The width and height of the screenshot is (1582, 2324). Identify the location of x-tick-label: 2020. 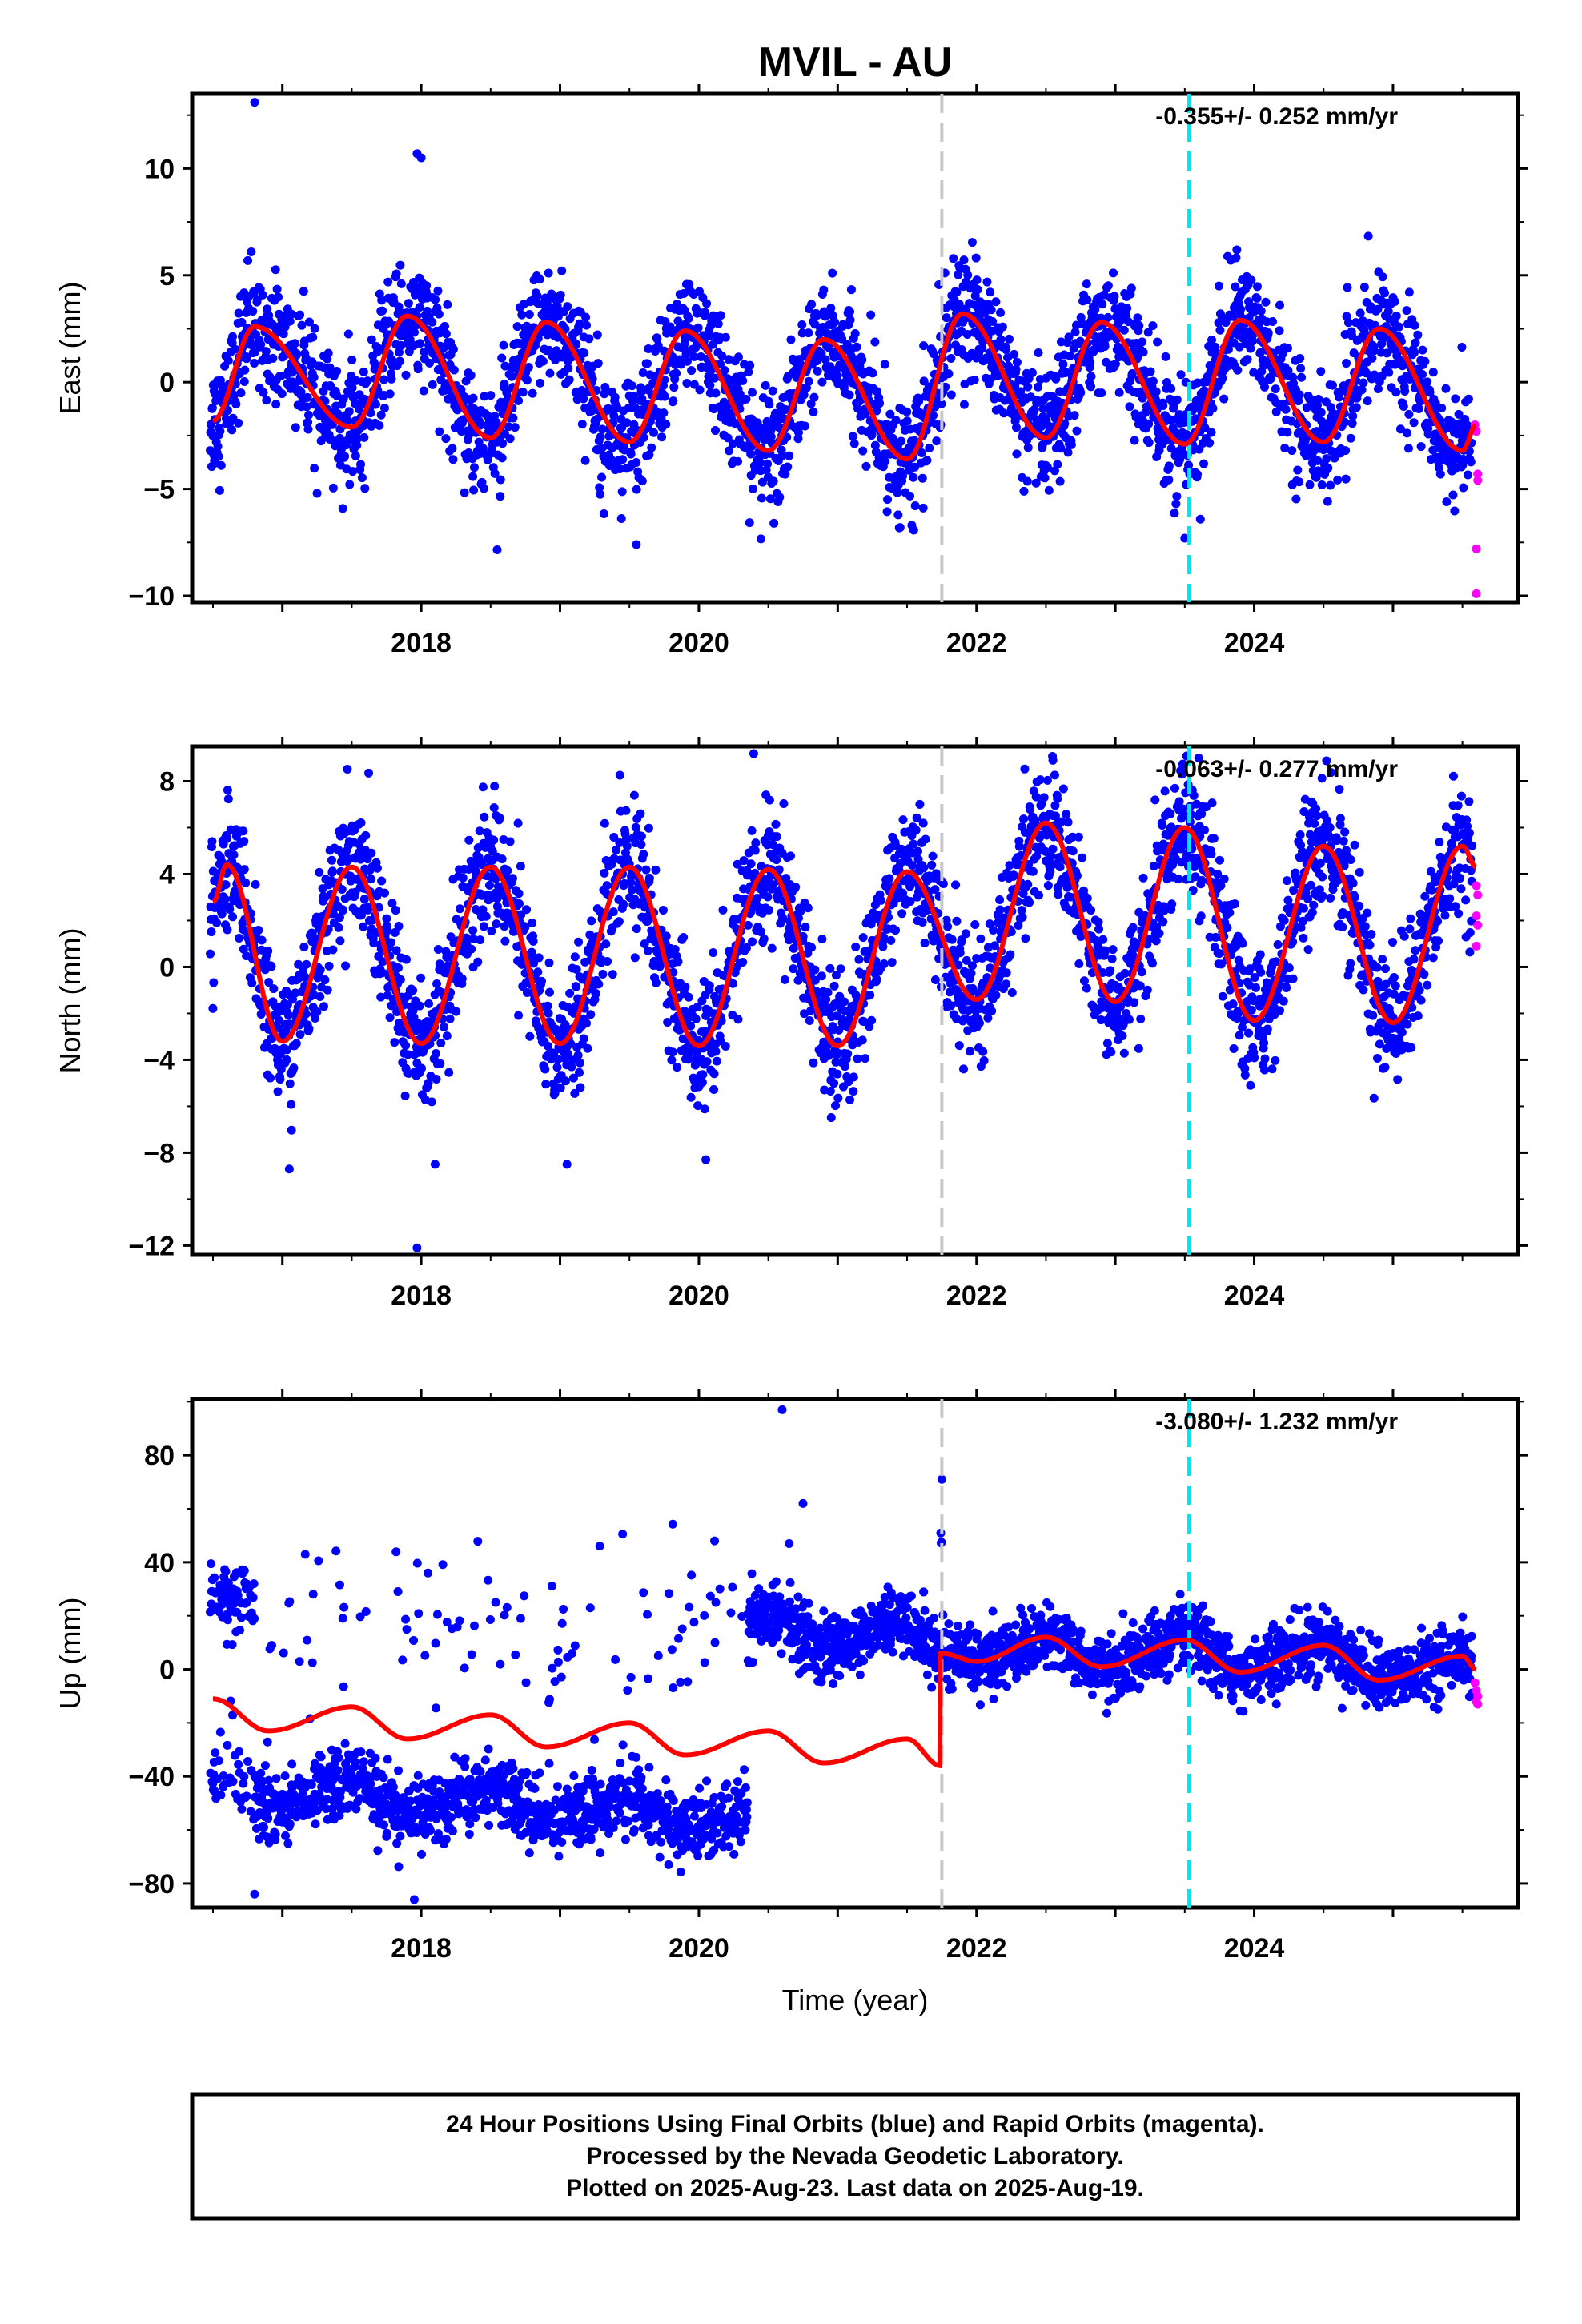
(699, 1296).